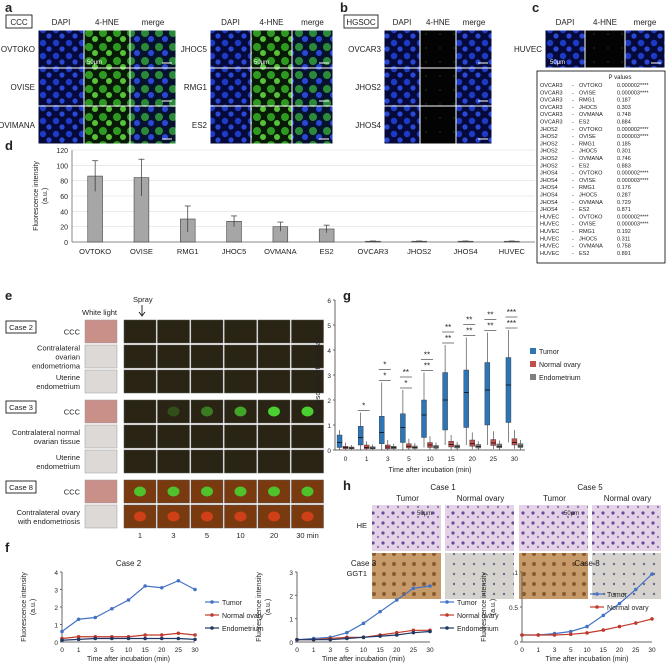  Describe the element at coordinates (140, 535) in the screenshot. I see `time-label: 1` at that location.